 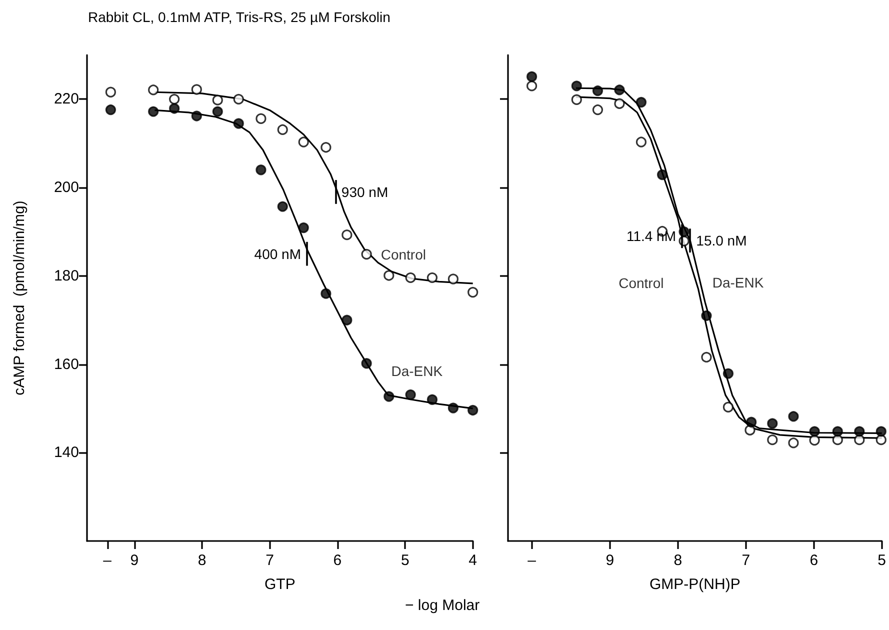 I want to click on x-axis-title: GMP-P(NH)P, so click(x=695, y=584).